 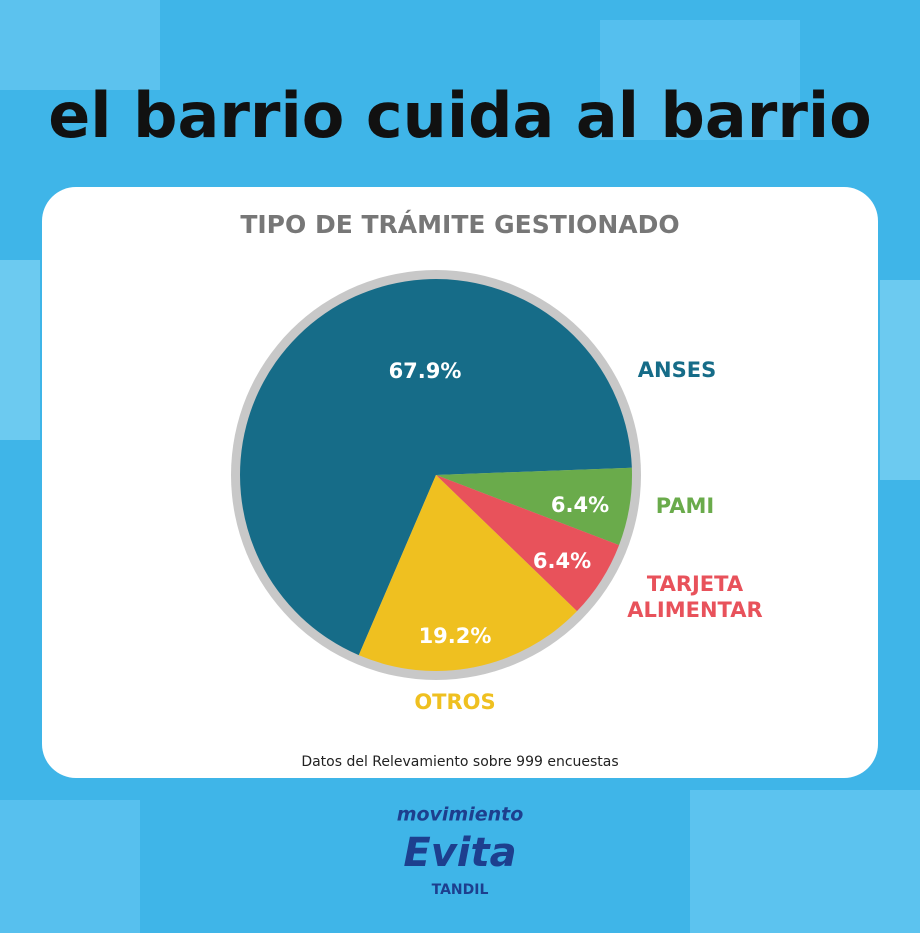 What do you see at coordinates (695, 597) in the screenshot?
I see `legend-label: TARJETA ALIMENTAR` at bounding box center [695, 597].